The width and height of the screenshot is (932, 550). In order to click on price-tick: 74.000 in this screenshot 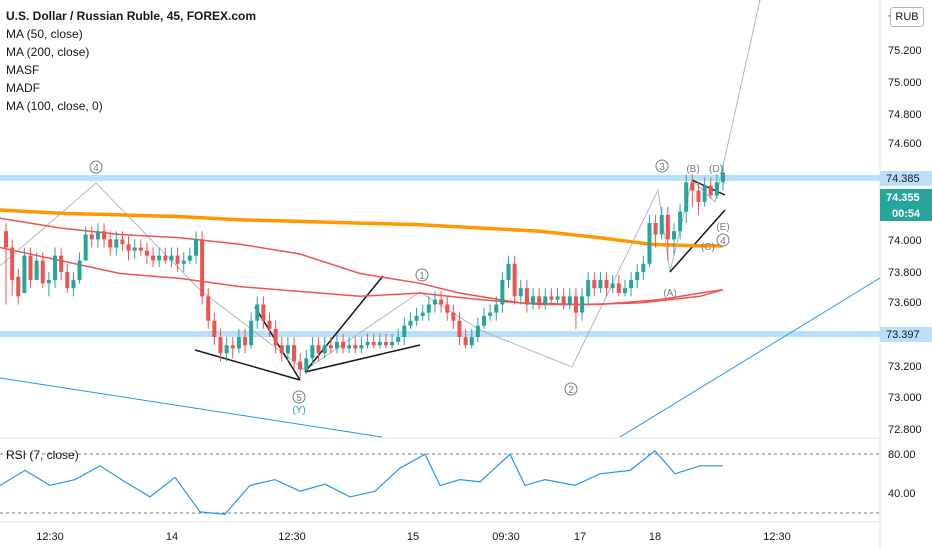, I will do `click(905, 241)`.